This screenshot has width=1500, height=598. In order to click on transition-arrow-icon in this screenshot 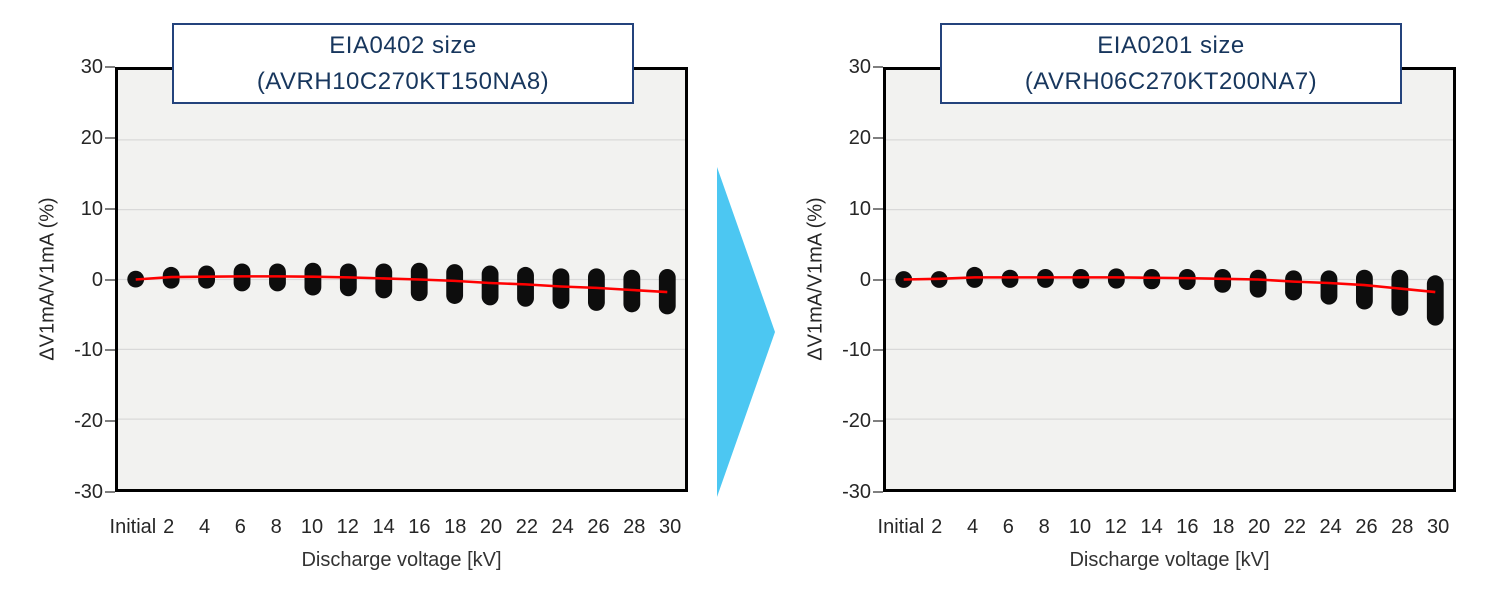, I will do `click(746, 332)`.